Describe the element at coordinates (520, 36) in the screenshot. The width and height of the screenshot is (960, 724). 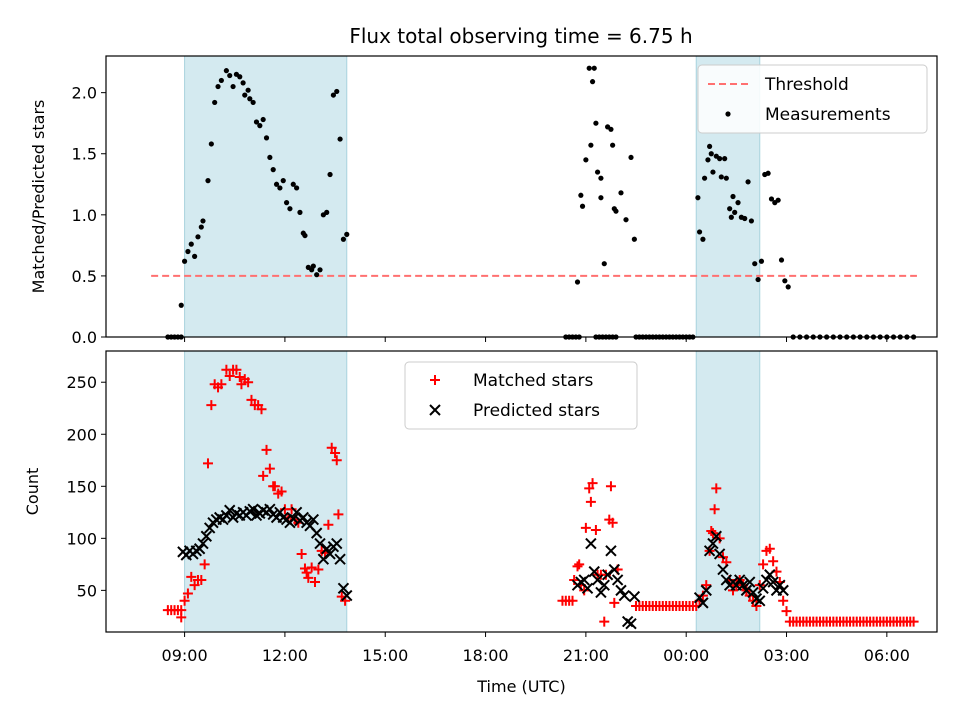
I see `figure-title: Flux total observing time = 6.75 h` at that location.